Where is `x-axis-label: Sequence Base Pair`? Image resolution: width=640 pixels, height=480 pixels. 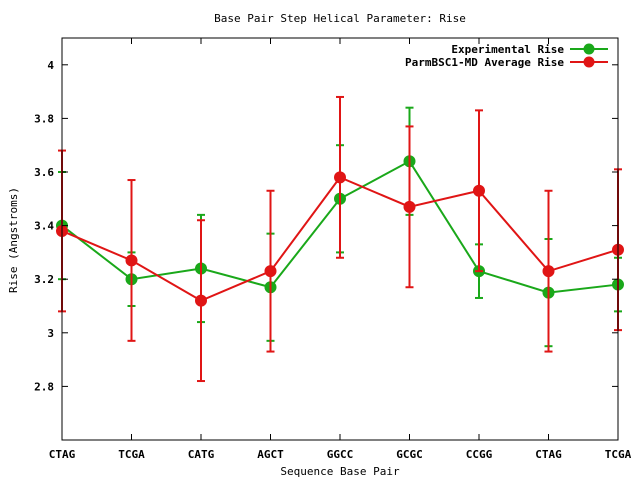 x-axis-label: Sequence Base Pair is located at coordinates (340, 471).